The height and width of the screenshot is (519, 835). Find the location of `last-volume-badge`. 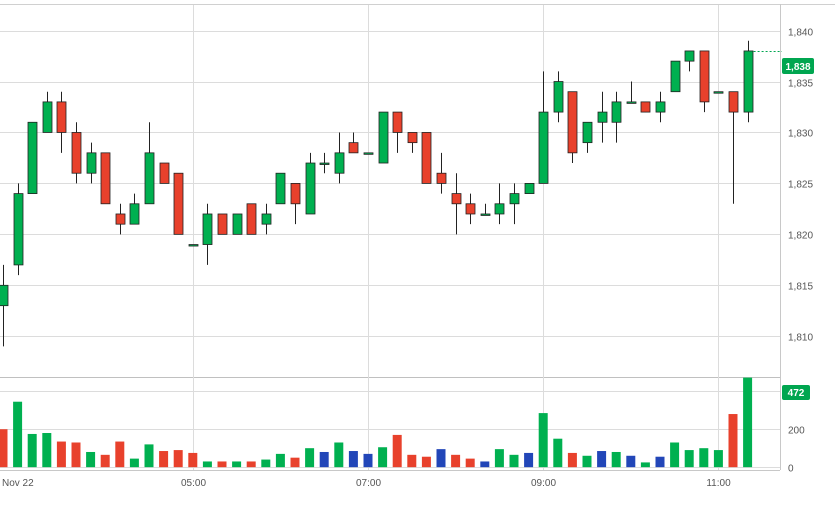

last-volume-badge is located at coordinates (796, 392).